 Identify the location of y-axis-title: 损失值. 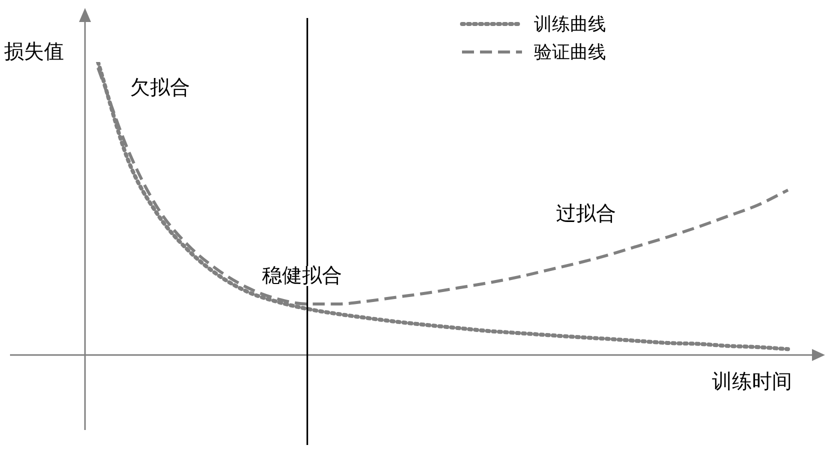
(34, 52).